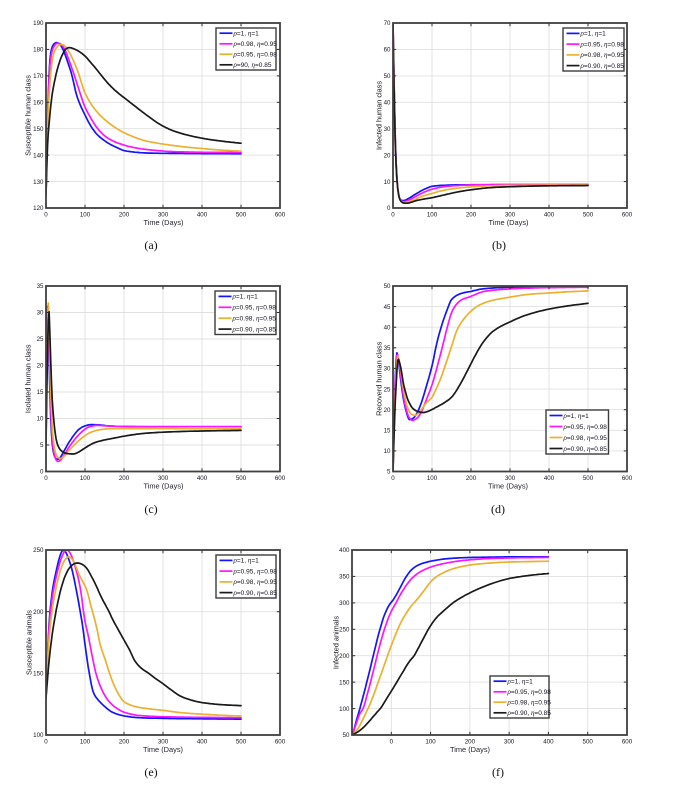  Describe the element at coordinates (38, 103) in the screenshot. I see `svg-text: 160` at that location.